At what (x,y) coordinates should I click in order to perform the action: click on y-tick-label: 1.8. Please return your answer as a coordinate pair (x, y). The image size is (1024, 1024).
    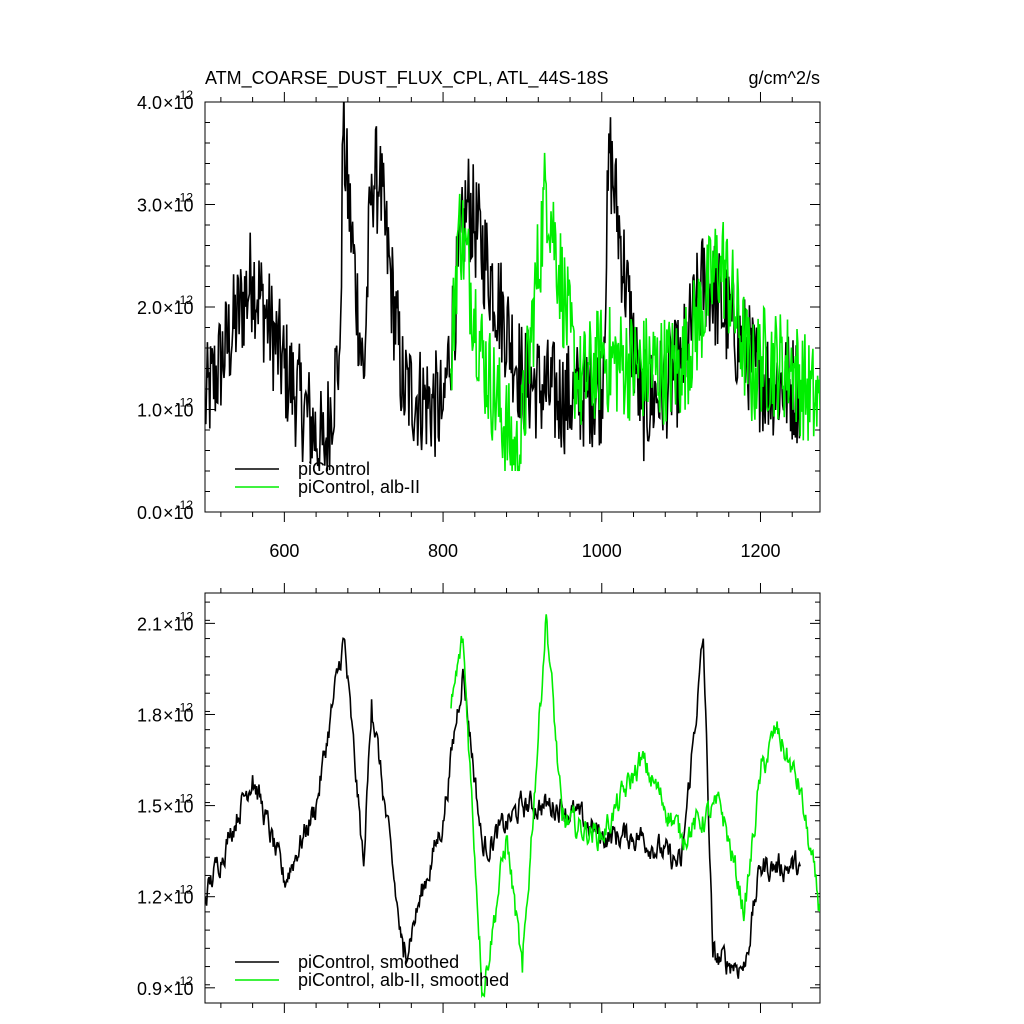
    Looking at the image, I should click on (149, 715).